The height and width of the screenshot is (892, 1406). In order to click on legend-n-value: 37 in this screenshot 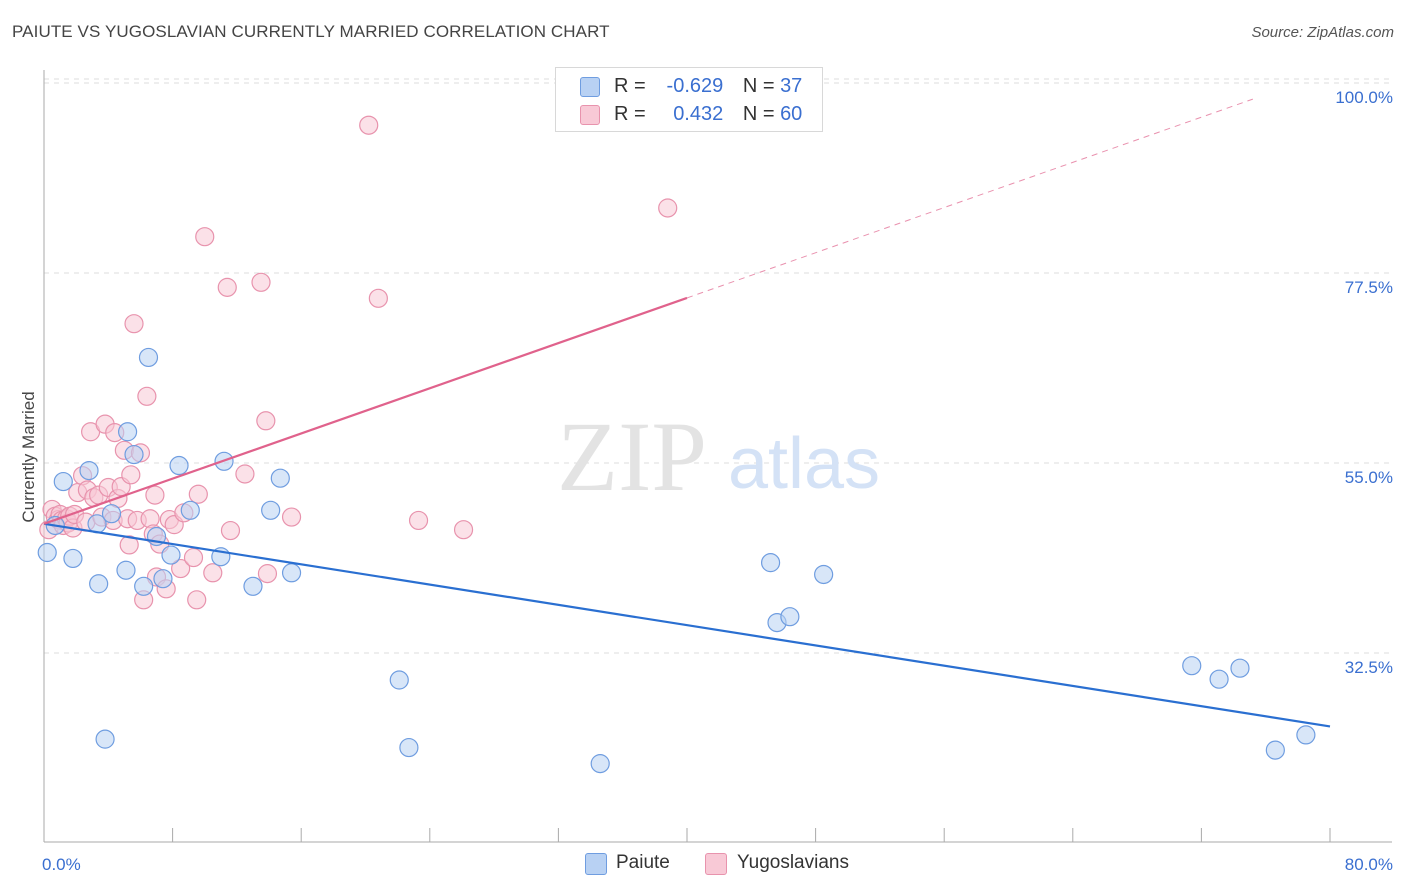, I will do `click(791, 86)`.